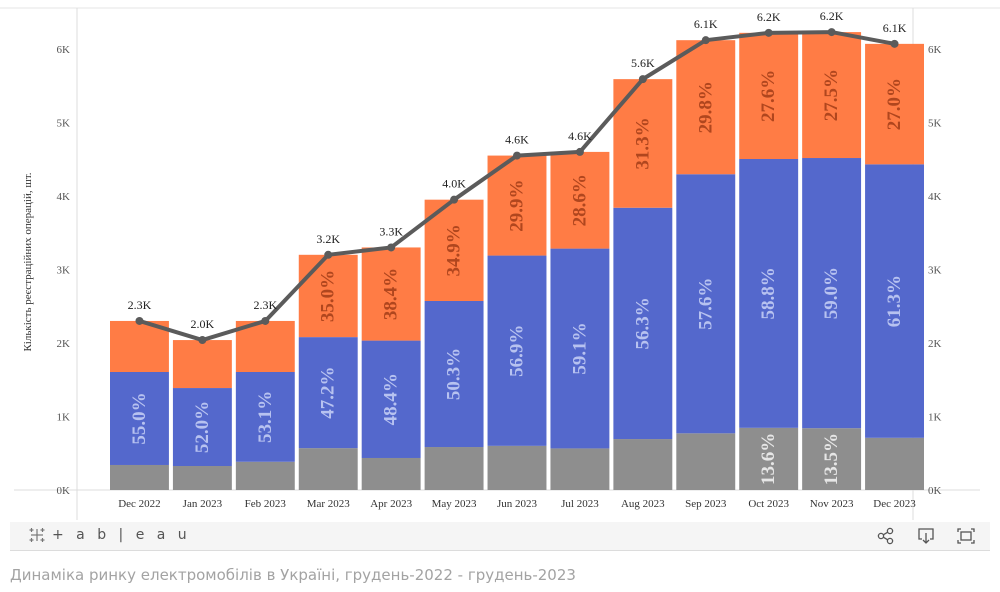 Image resolution: width=1000 pixels, height=592 pixels. I want to click on bar-dec-2022: 55.0%, so click(139, 405).